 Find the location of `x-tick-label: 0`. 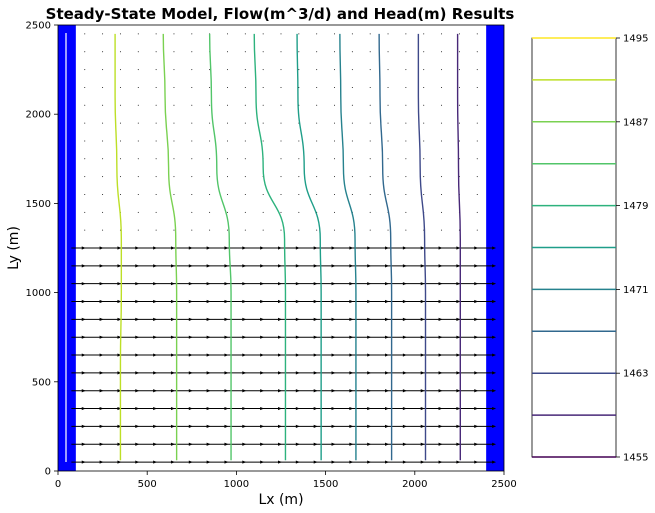

x-tick-label: 0 is located at coordinates (58, 484).